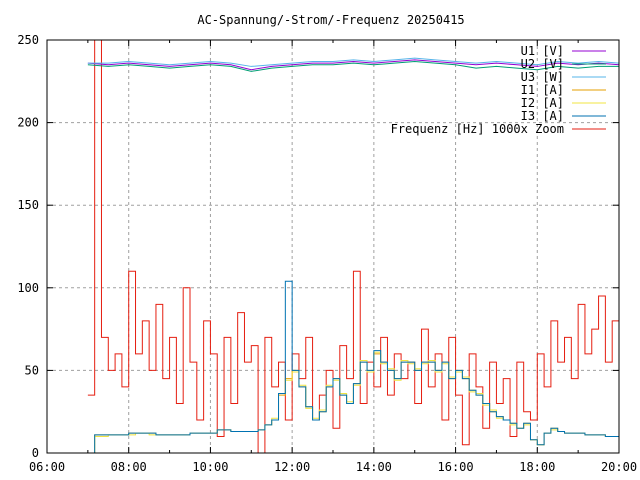  What do you see at coordinates (210, 467) in the screenshot?
I see `x-tick-label: 10:00` at bounding box center [210, 467].